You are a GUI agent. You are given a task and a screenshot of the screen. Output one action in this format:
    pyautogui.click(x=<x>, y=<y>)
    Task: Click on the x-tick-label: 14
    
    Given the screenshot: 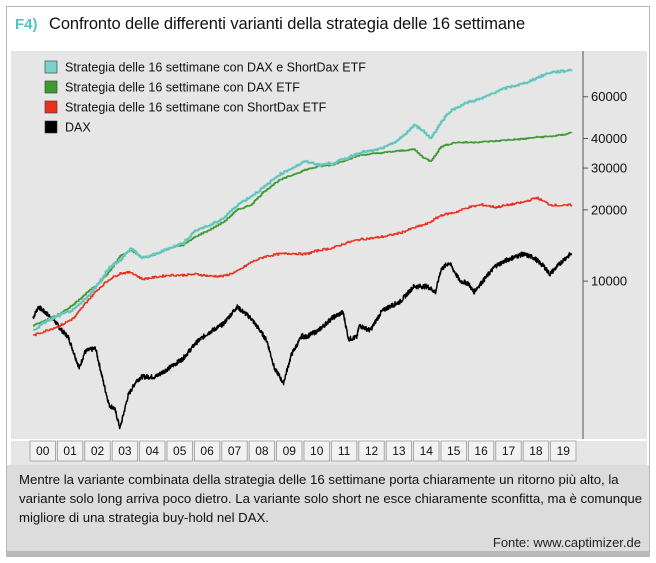 What is the action you would take?
    pyautogui.click(x=427, y=451)
    